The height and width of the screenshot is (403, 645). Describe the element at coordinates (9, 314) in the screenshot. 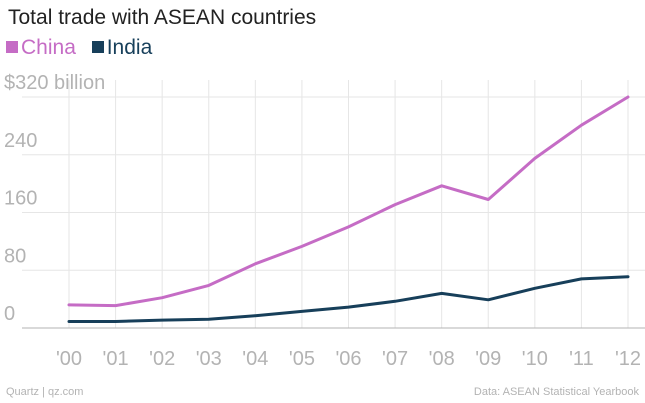

I see `y-tick-label: 0` at that location.